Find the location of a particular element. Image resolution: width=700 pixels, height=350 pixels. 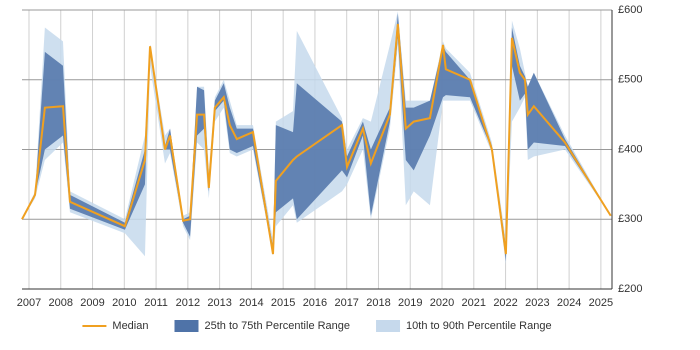

x-tick-label: 2018 is located at coordinates (378, 303).